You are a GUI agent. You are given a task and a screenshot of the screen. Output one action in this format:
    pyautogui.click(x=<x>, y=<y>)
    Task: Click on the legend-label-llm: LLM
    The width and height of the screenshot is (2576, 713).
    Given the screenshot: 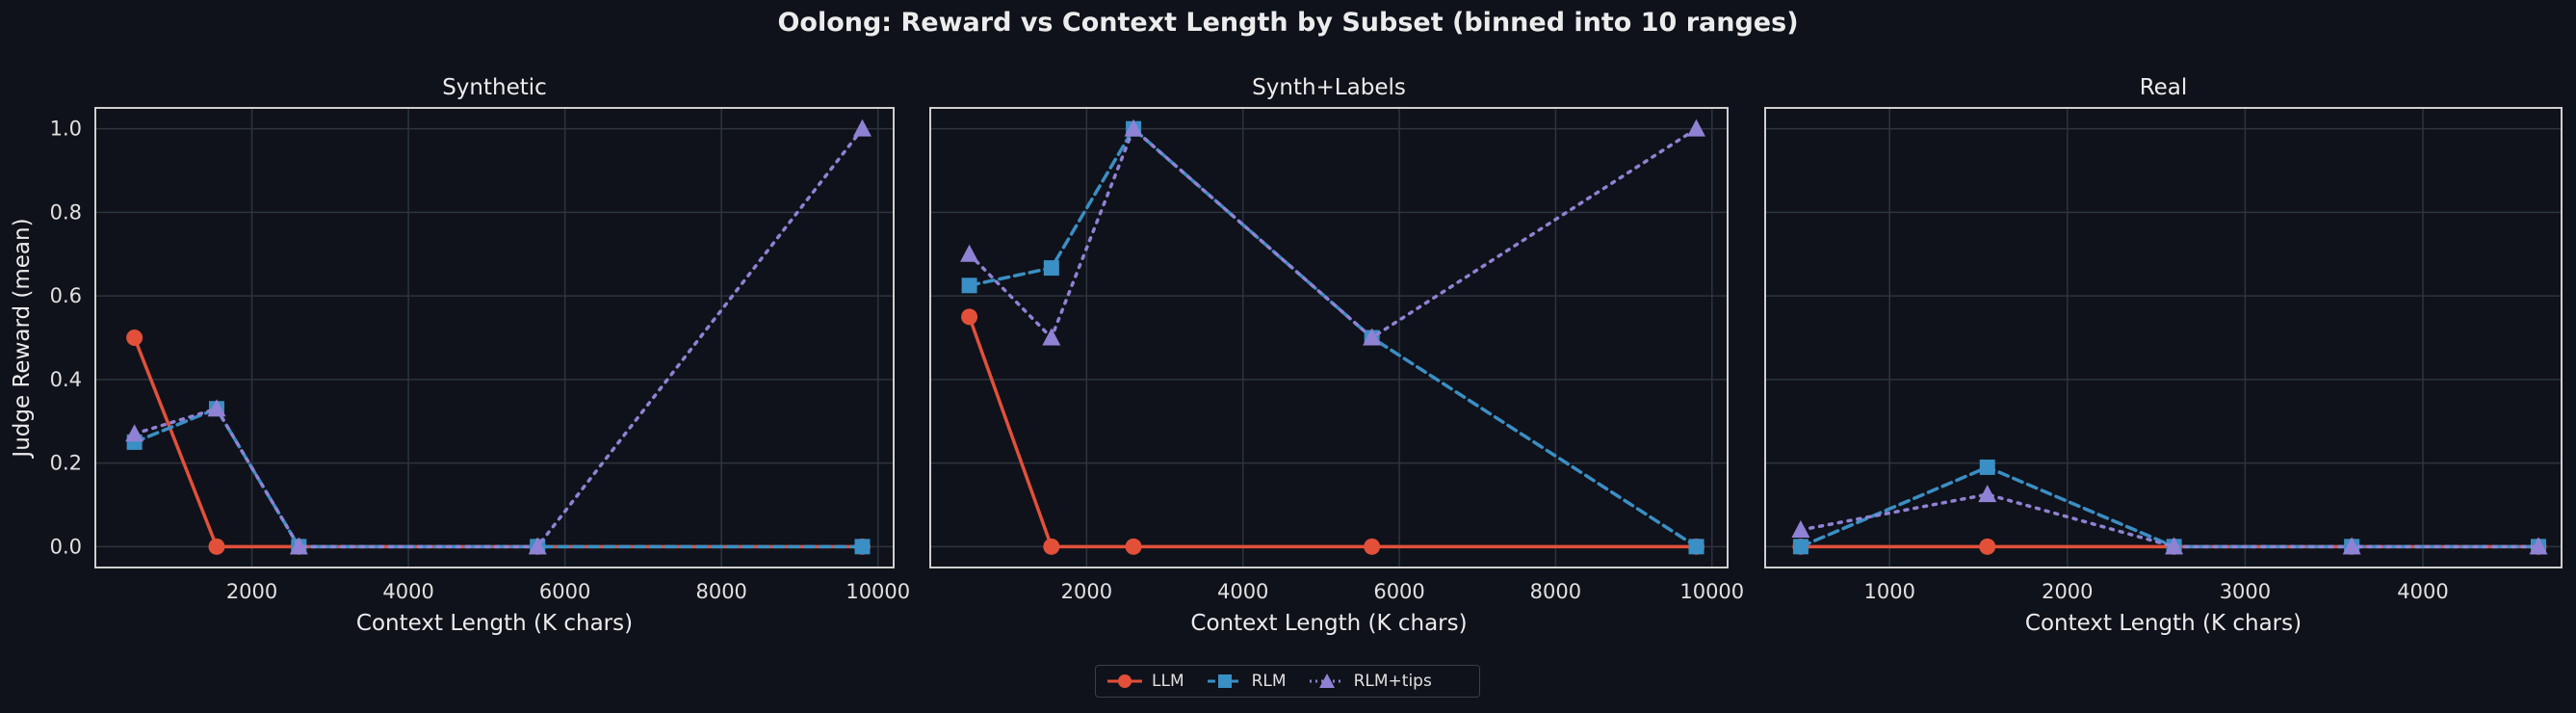 What is the action you would take?
    pyautogui.click(x=1168, y=682)
    